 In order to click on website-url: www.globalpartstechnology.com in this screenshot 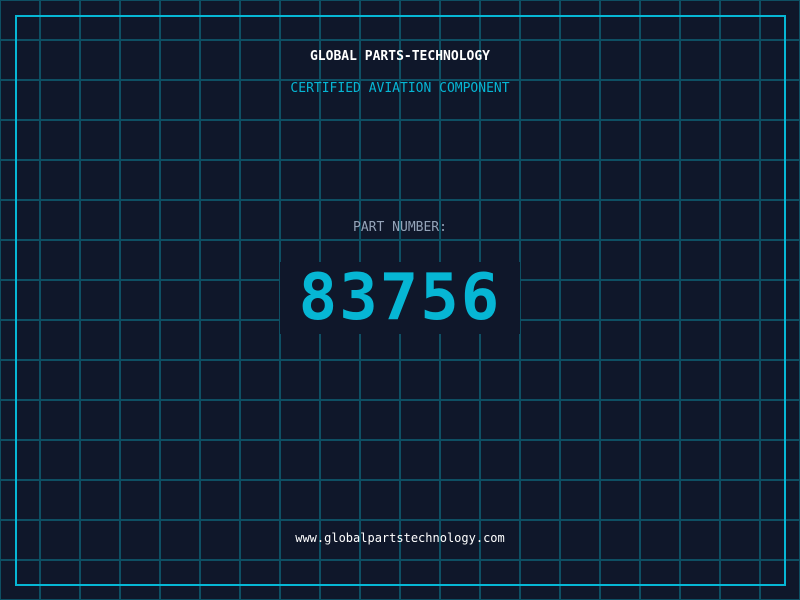, I will do `click(400, 538)`.